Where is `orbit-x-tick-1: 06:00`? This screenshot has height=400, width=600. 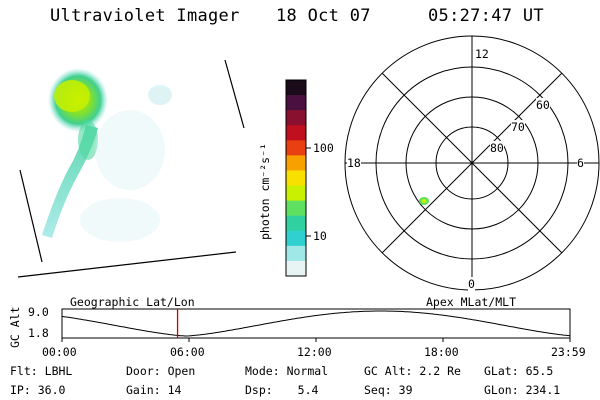 orbit-x-tick-1: 06:00 is located at coordinates (187, 352).